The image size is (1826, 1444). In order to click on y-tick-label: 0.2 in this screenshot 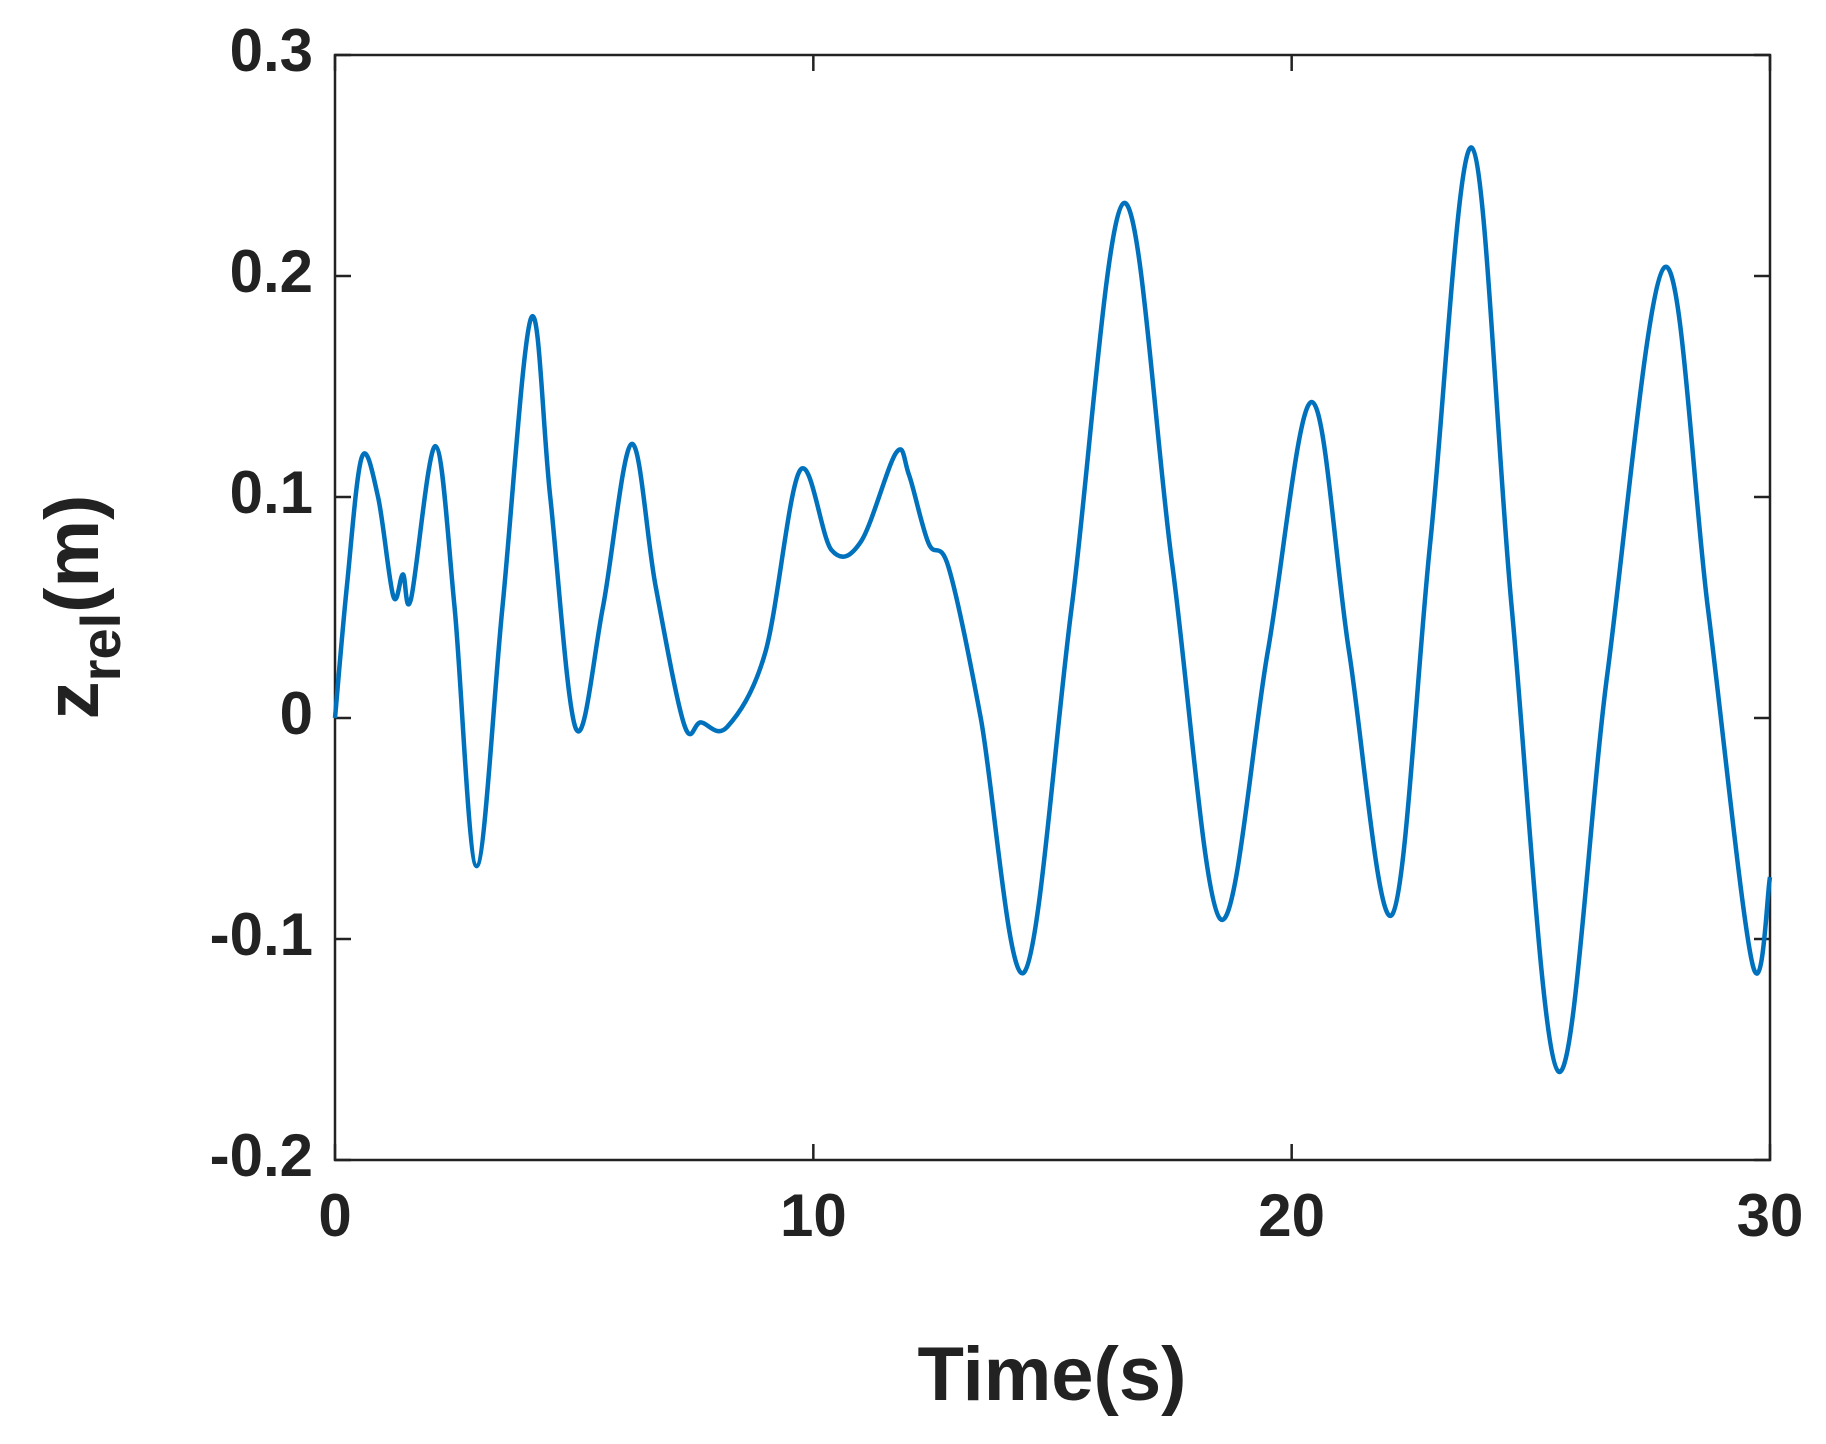, I will do `click(271, 271)`.